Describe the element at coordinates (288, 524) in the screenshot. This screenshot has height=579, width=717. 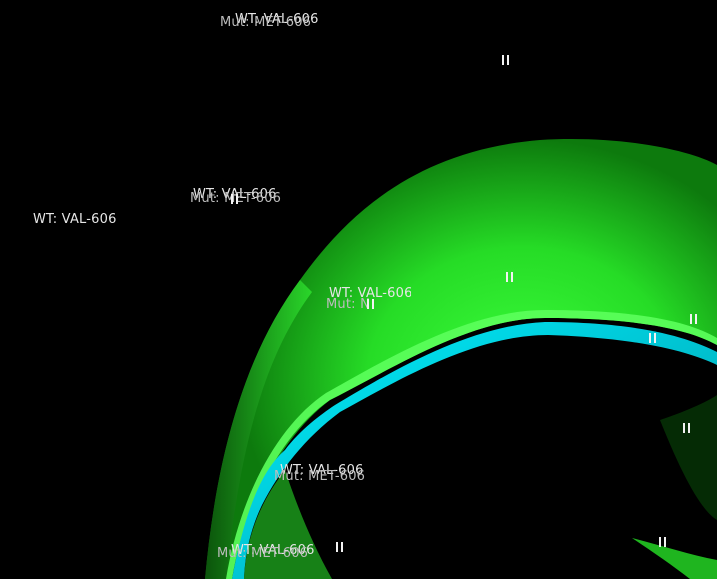
I see `ribbon-underfold` at that location.